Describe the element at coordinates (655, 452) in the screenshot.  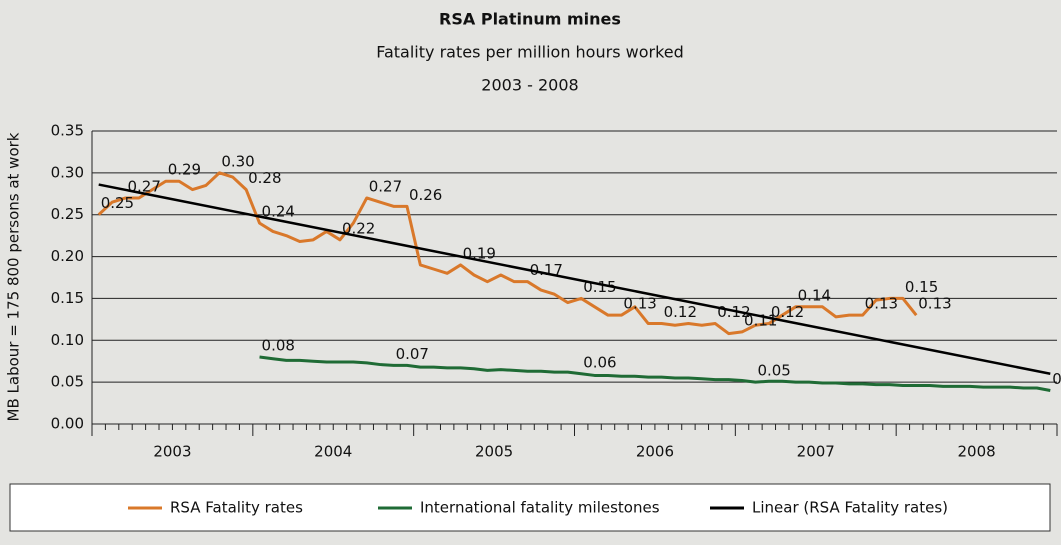
I see `x-tick-label: 2006` at that location.